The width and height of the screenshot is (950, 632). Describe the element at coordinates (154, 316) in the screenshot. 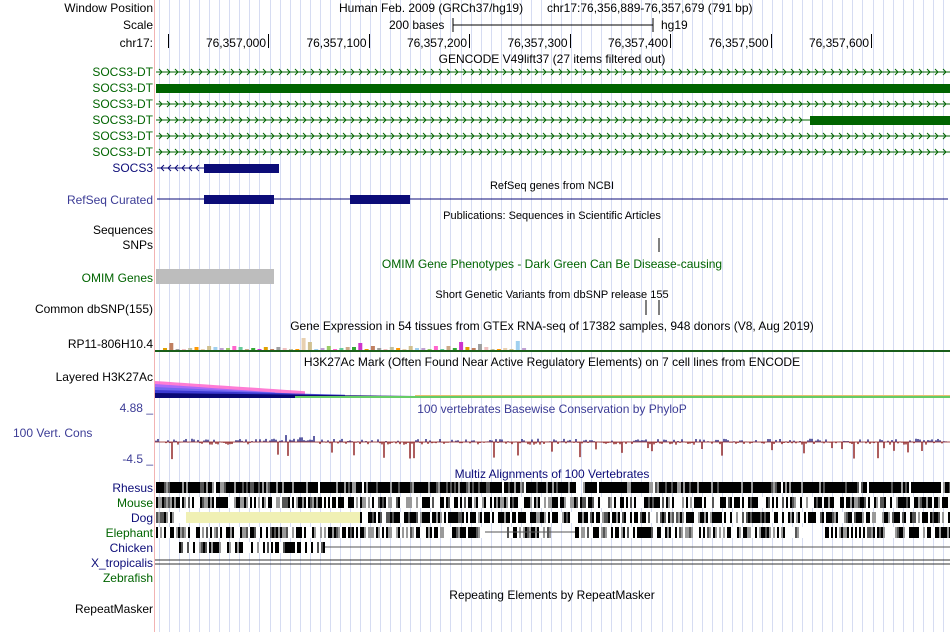

I see `track-separator` at that location.